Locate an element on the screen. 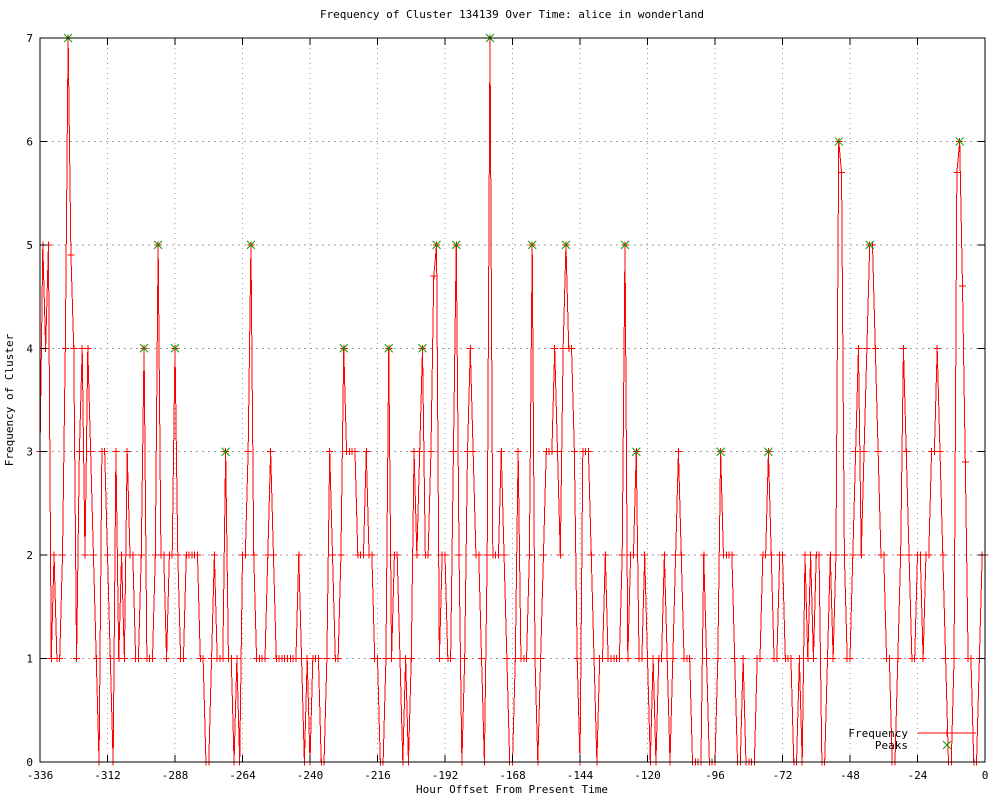  x-tick-label: -216 is located at coordinates (377, 775).